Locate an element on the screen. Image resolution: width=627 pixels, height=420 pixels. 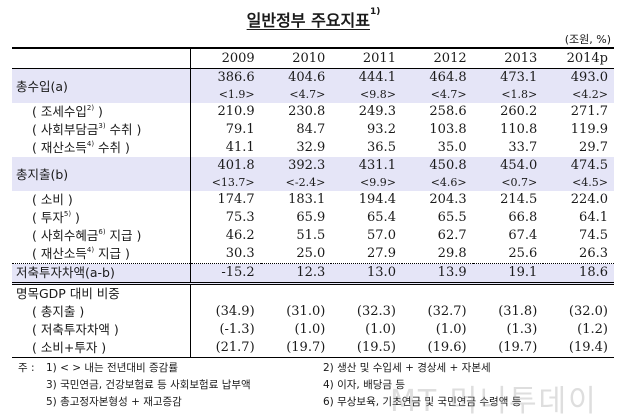
header-blank is located at coordinates (101, 58).